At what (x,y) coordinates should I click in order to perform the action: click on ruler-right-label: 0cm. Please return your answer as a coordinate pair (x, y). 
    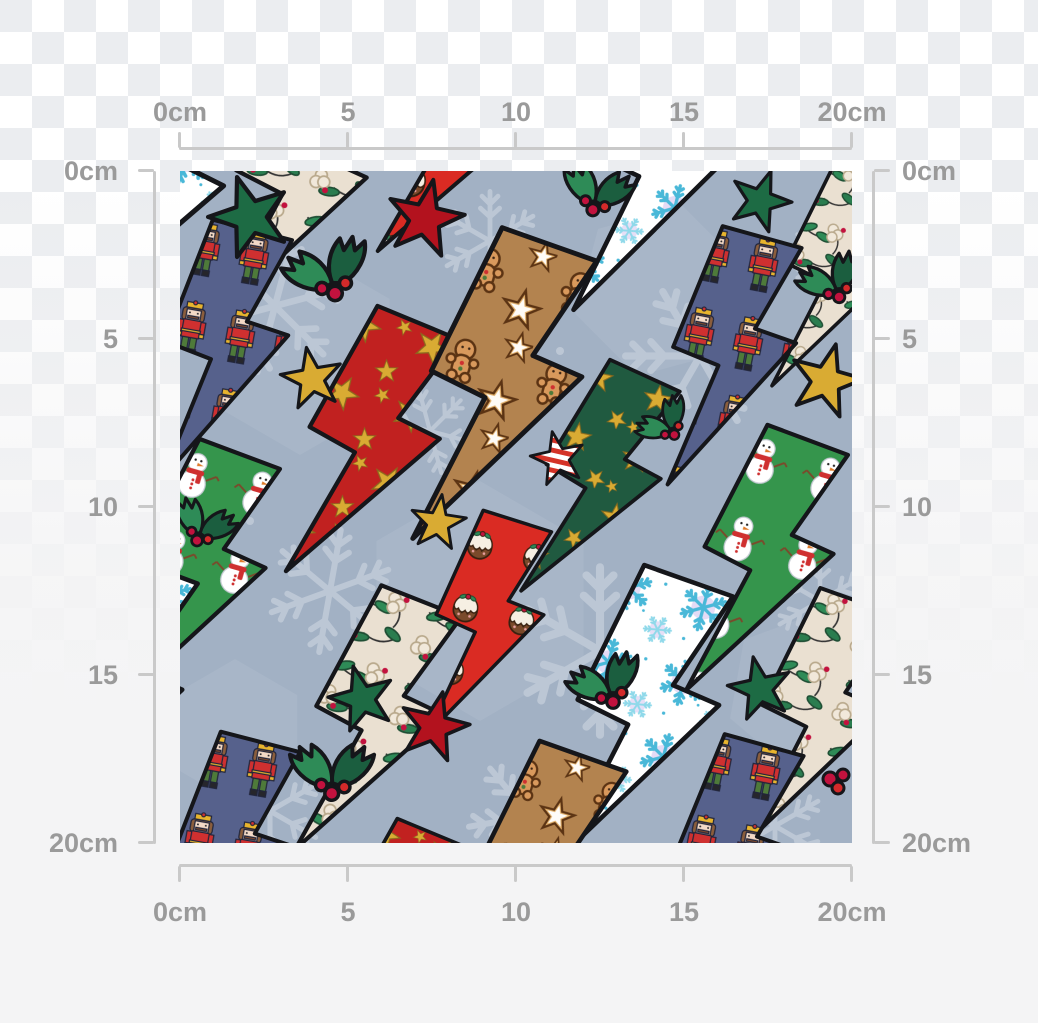
    Looking at the image, I should click on (929, 171).